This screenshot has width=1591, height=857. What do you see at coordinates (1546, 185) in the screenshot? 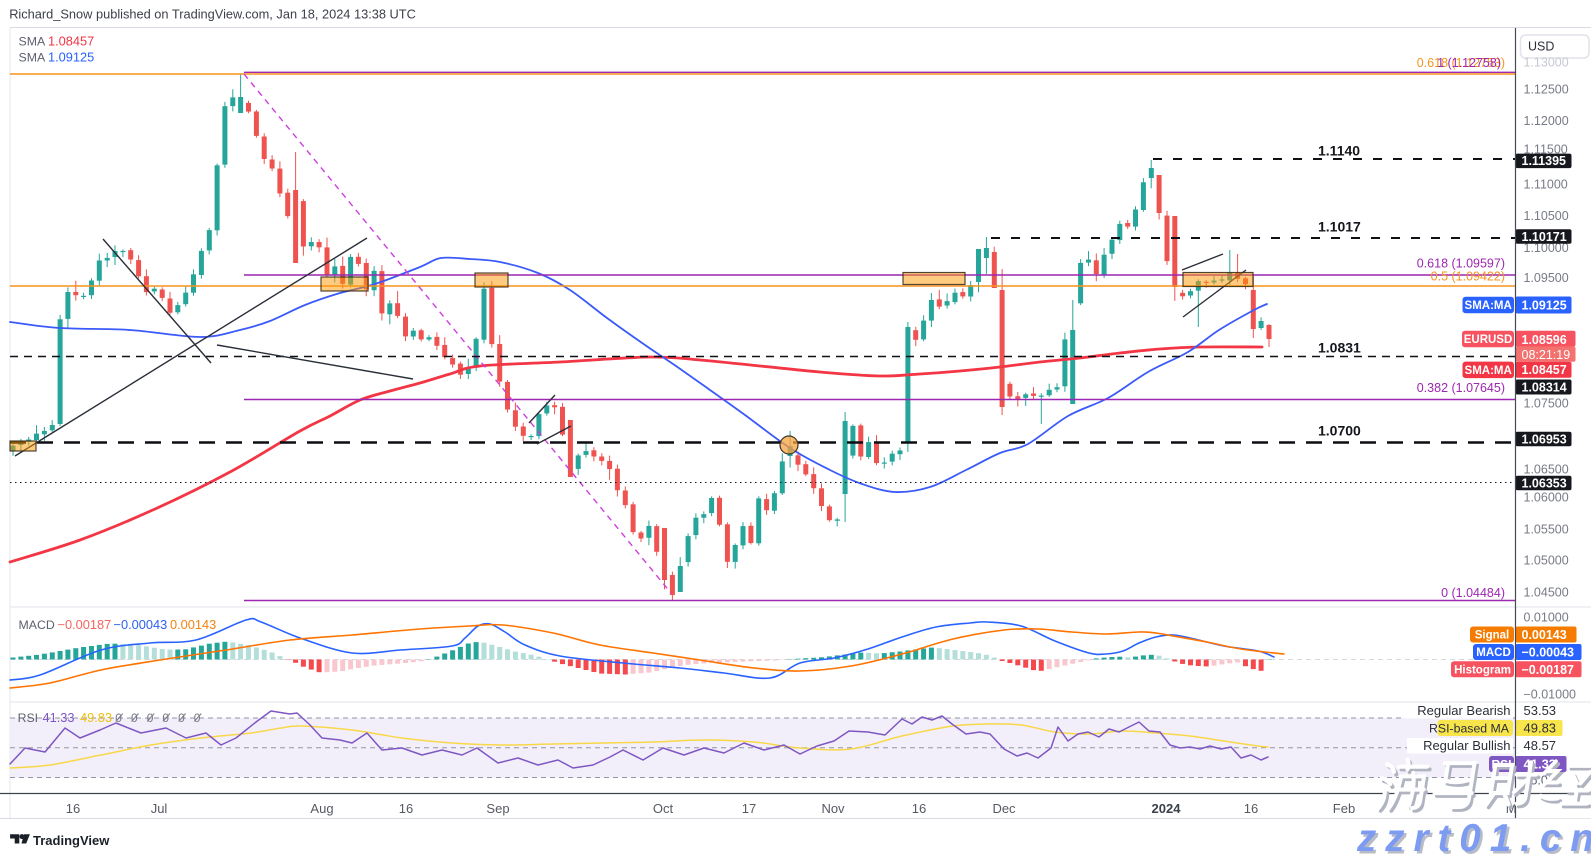
I see `svg-text: 1.11000` at bounding box center [1546, 185].